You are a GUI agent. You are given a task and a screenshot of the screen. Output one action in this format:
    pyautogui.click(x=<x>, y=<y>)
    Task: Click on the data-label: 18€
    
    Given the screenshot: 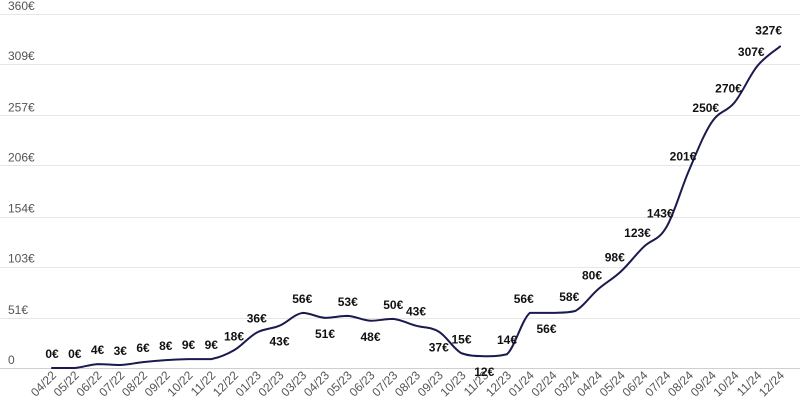 What is the action you would take?
    pyautogui.click(x=234, y=336)
    